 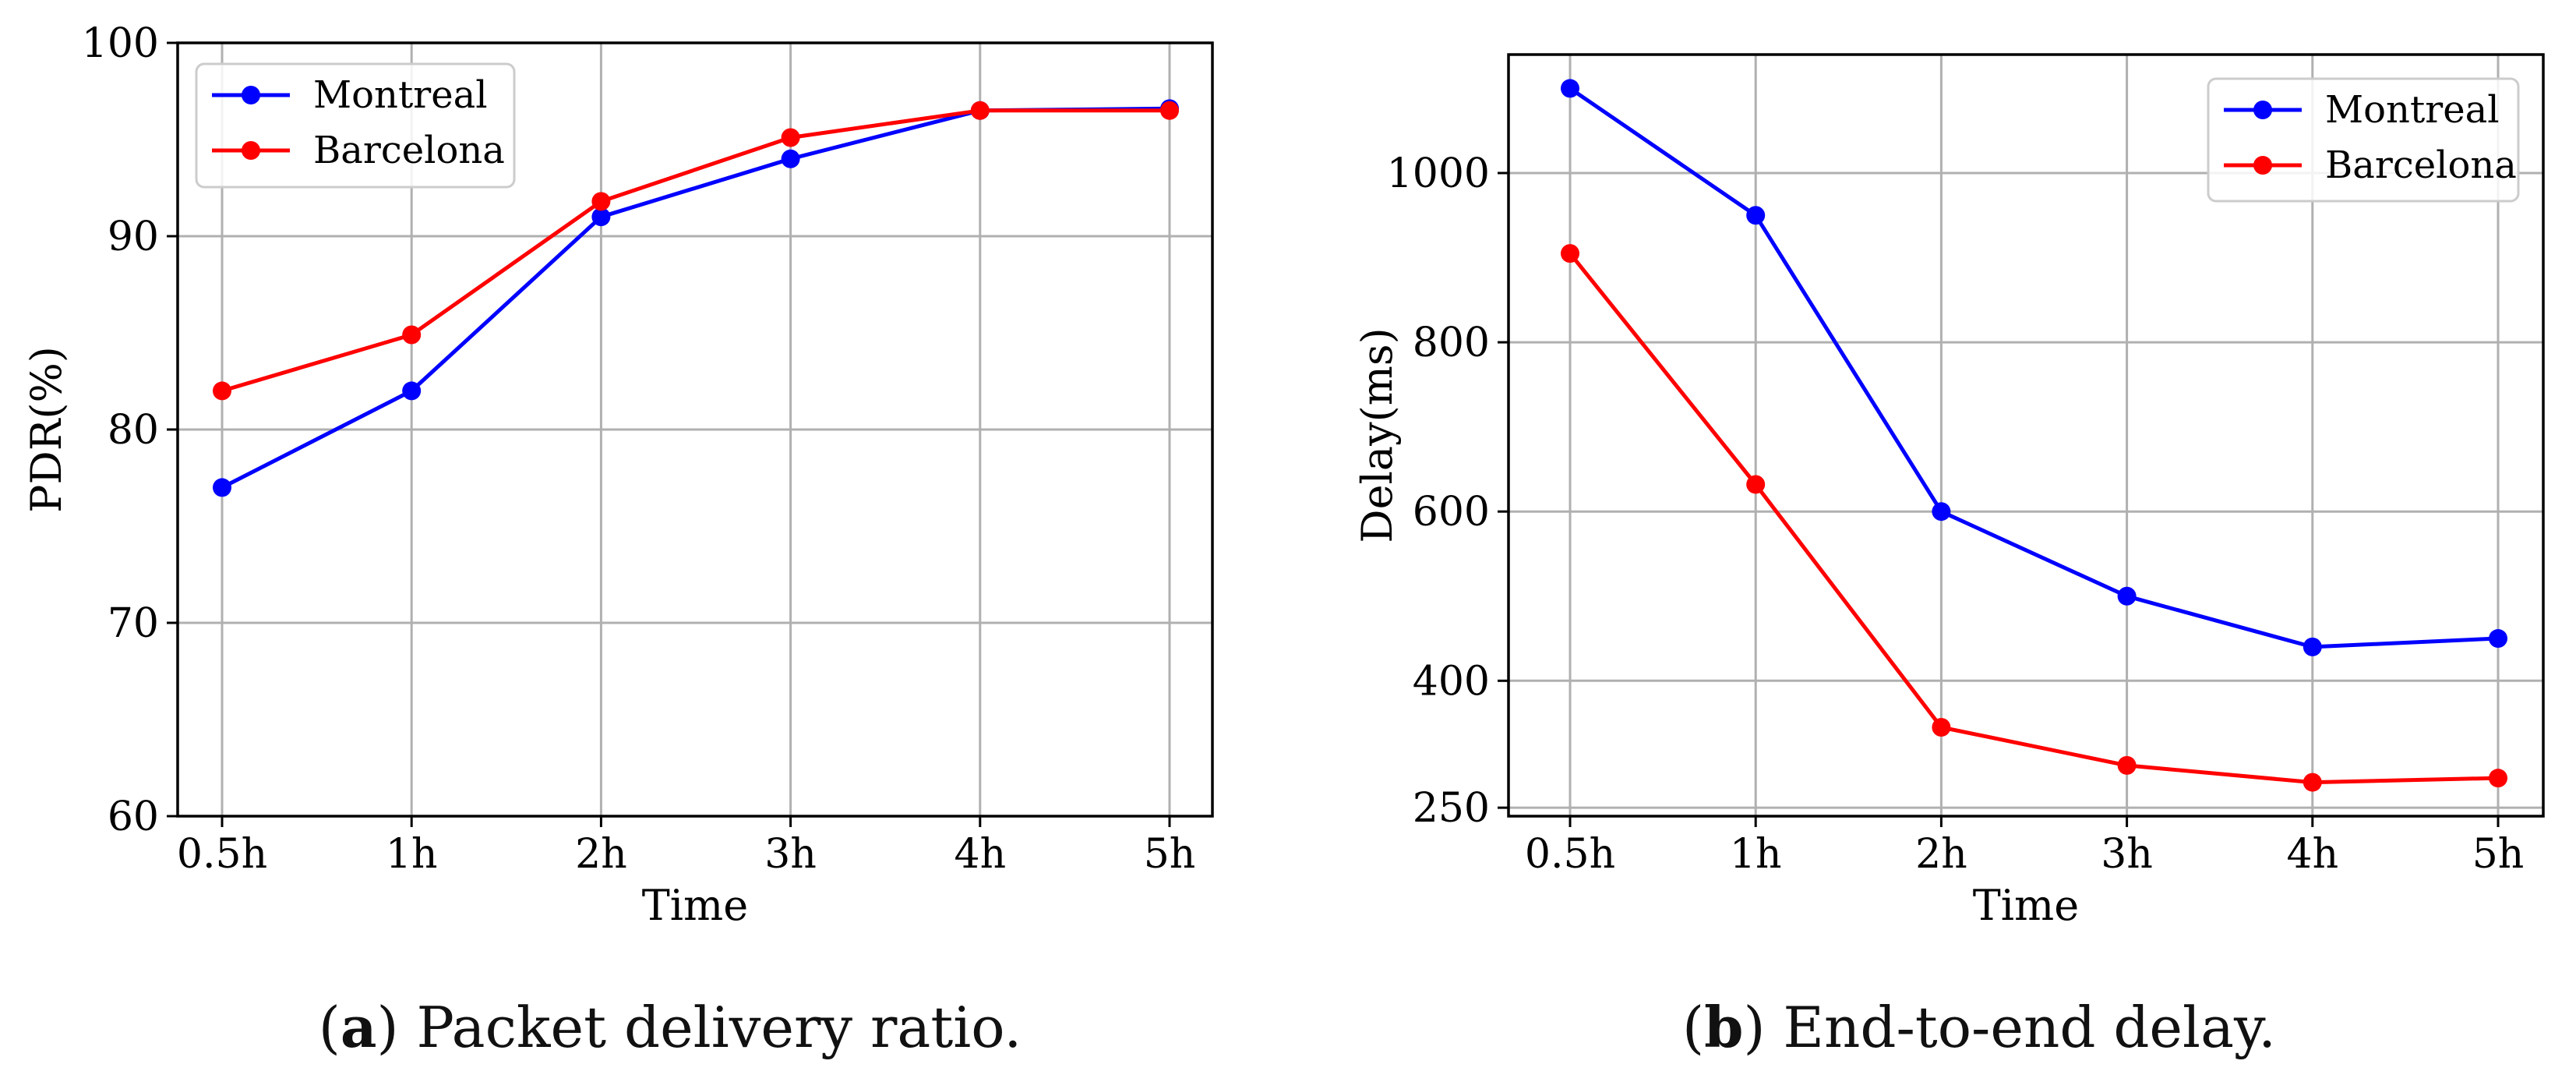 I want to click on y-tick-label: 400, so click(x=1451, y=681).